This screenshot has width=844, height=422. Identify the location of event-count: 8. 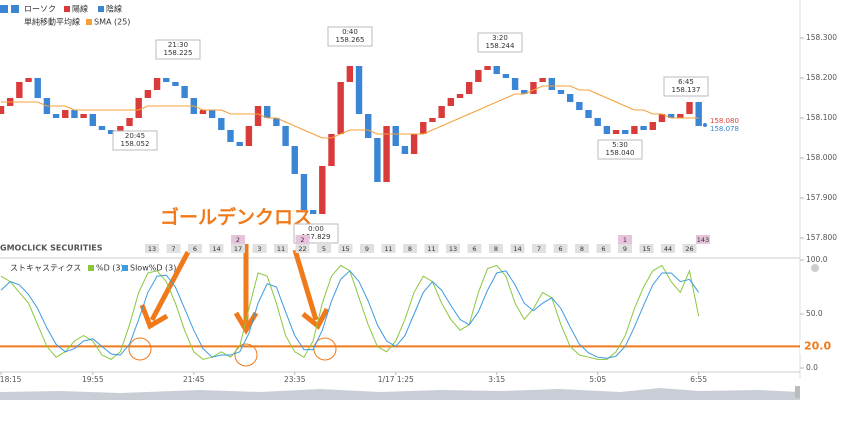
(582, 249).